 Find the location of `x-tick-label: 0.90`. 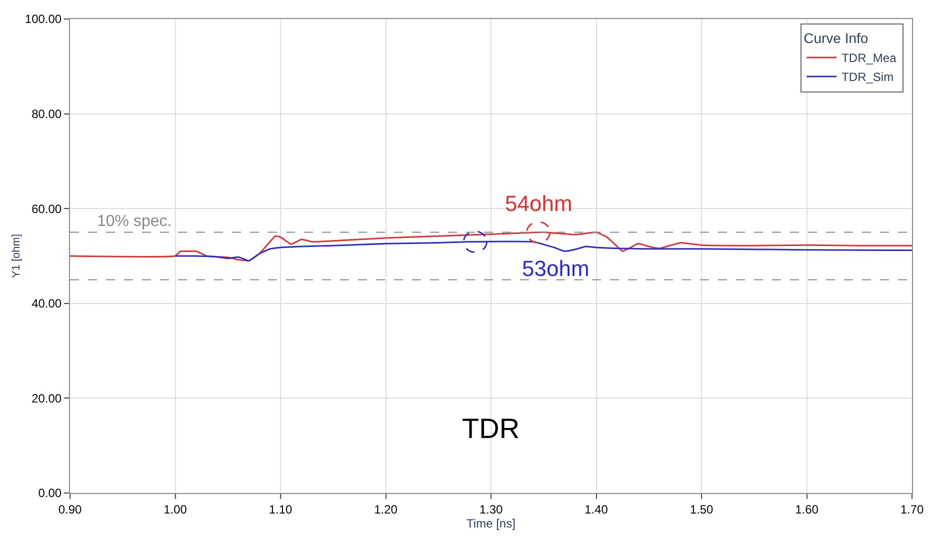

x-tick-label: 0.90 is located at coordinates (70, 509).